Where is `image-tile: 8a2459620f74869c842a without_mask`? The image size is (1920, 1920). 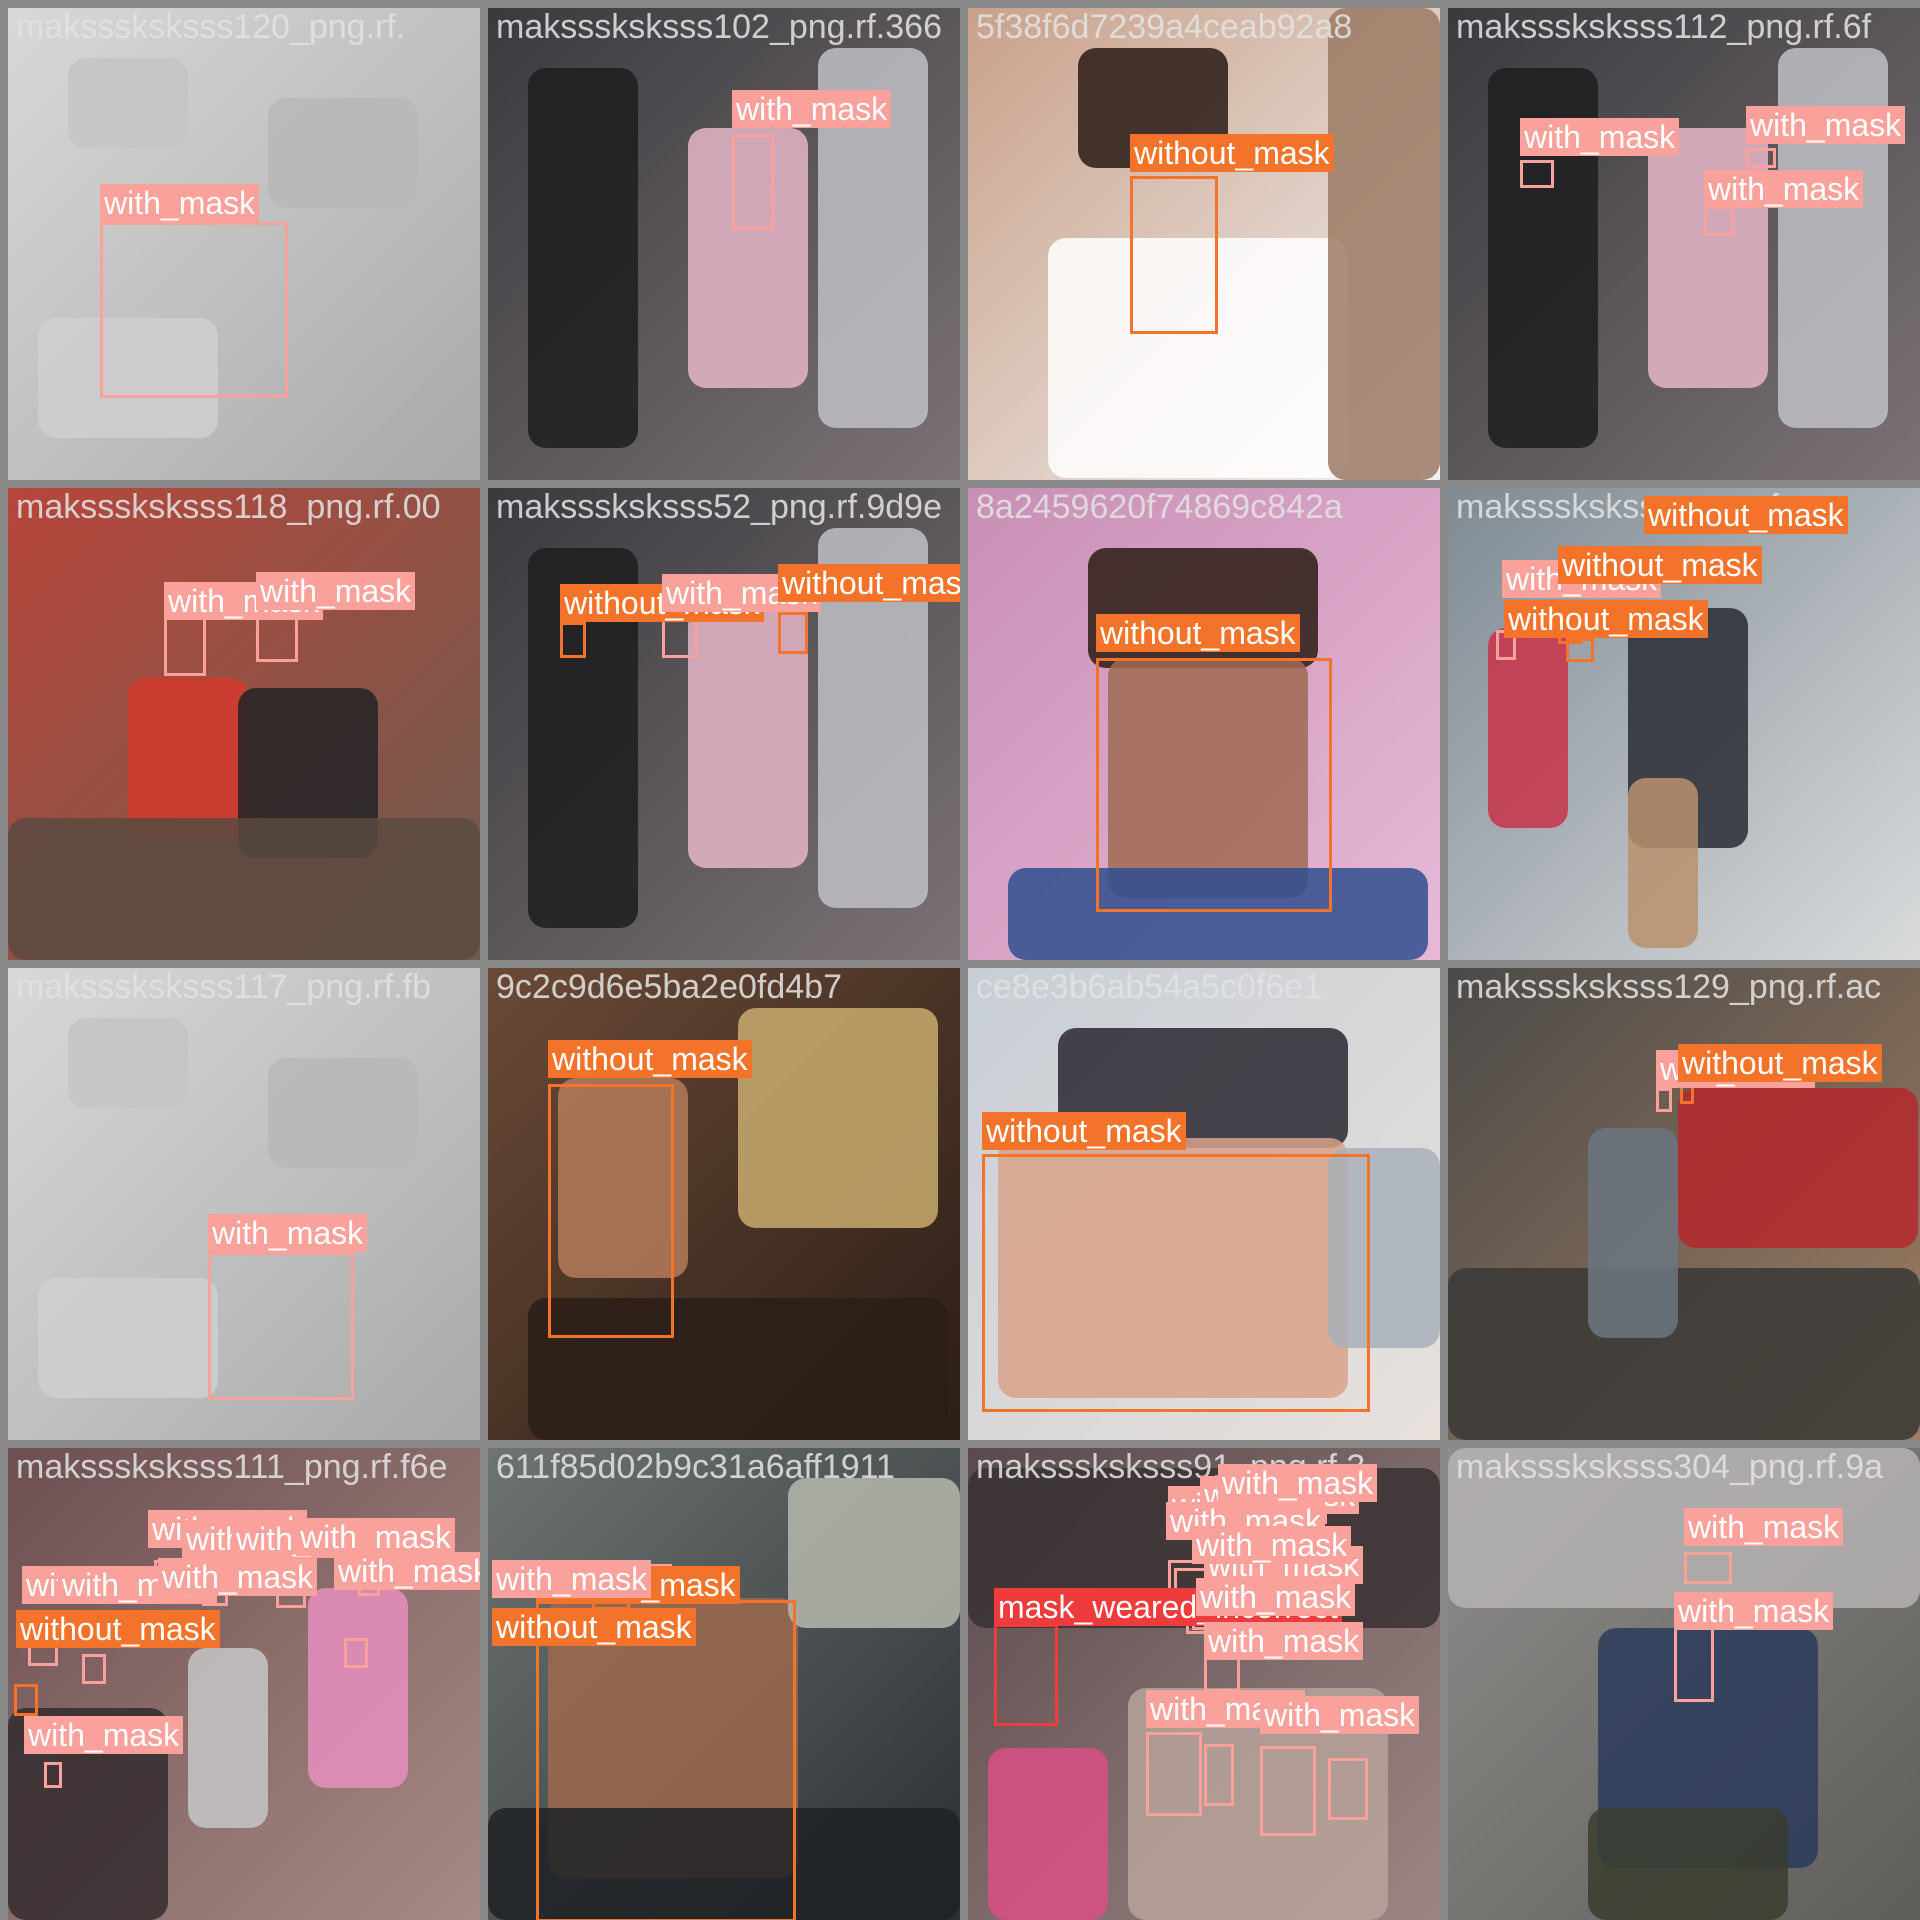
image-tile: 8a2459620f74869c842a without_mask is located at coordinates (1204, 724).